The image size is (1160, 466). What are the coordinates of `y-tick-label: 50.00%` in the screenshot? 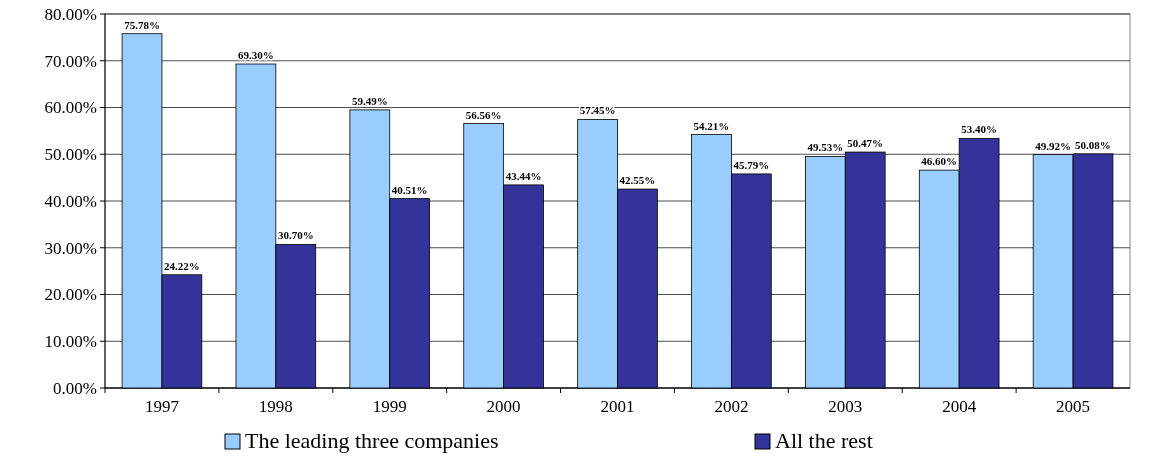 It's located at (70, 155).